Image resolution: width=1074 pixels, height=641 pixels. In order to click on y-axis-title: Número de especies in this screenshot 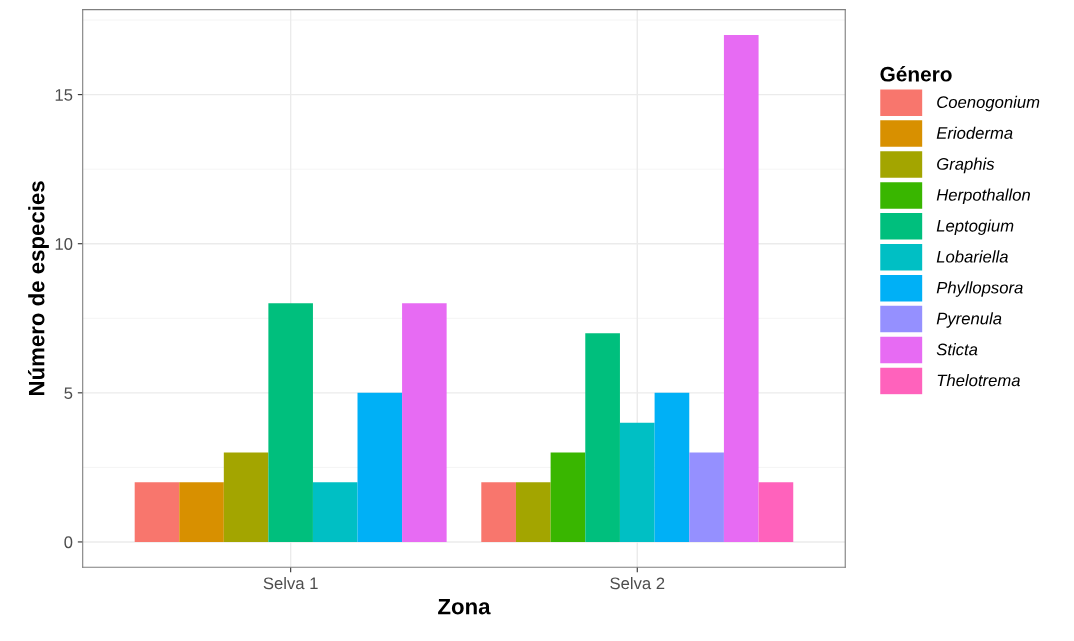, I will do `click(38, 288)`.